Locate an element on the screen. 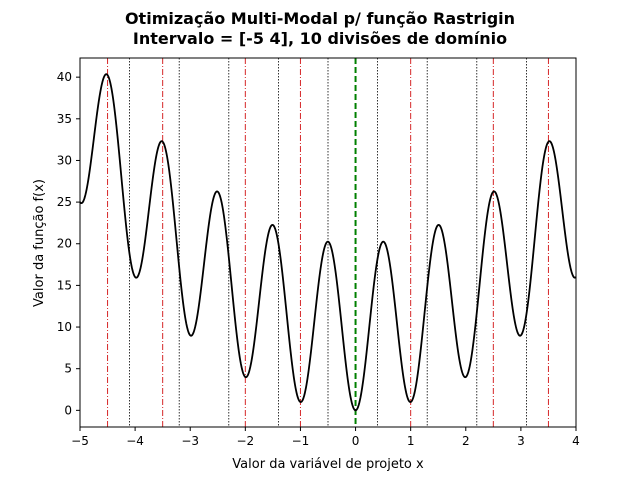 The height and width of the screenshot is (480, 640). x-tick-label: 4 is located at coordinates (576, 441).